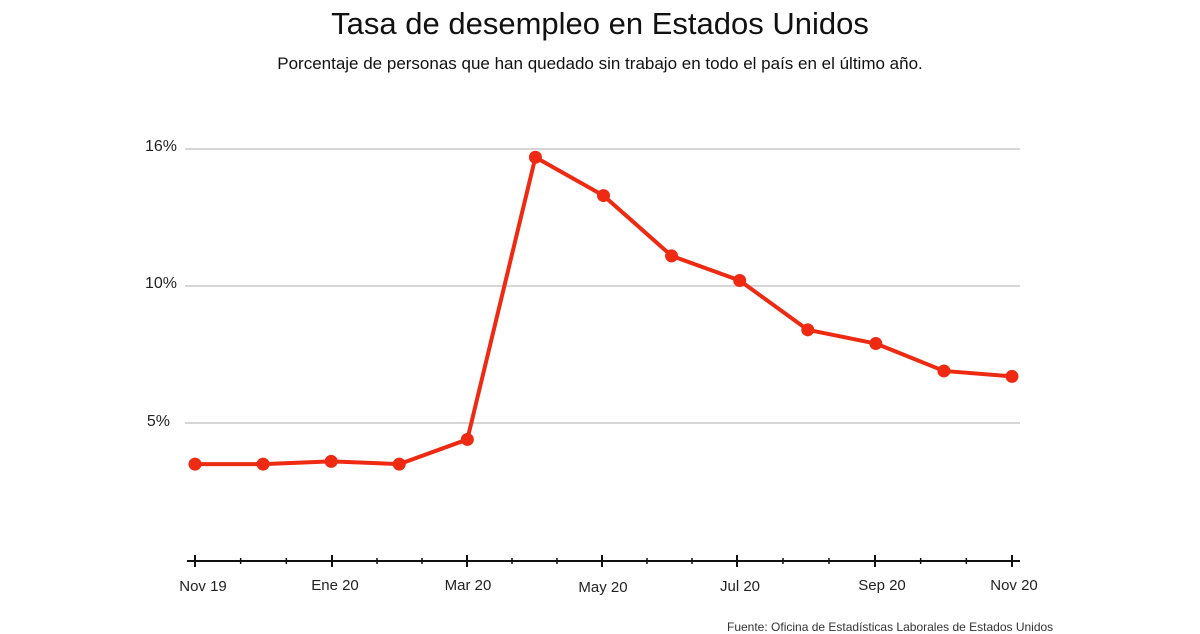  Describe the element at coordinates (600, 23) in the screenshot. I see `chart-title: Tasa de desempleo en Estados Unidos` at that location.